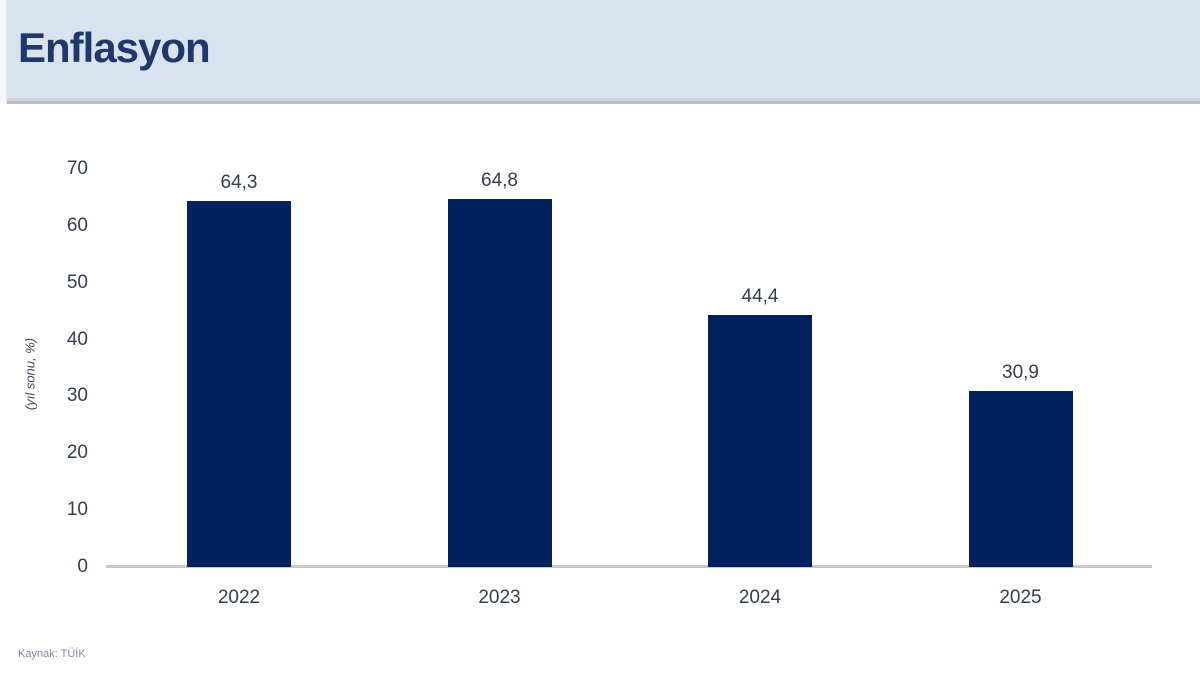 This screenshot has width=1200, height=675. Describe the element at coordinates (77, 453) in the screenshot. I see `y-tick-label-20: 20` at that location.